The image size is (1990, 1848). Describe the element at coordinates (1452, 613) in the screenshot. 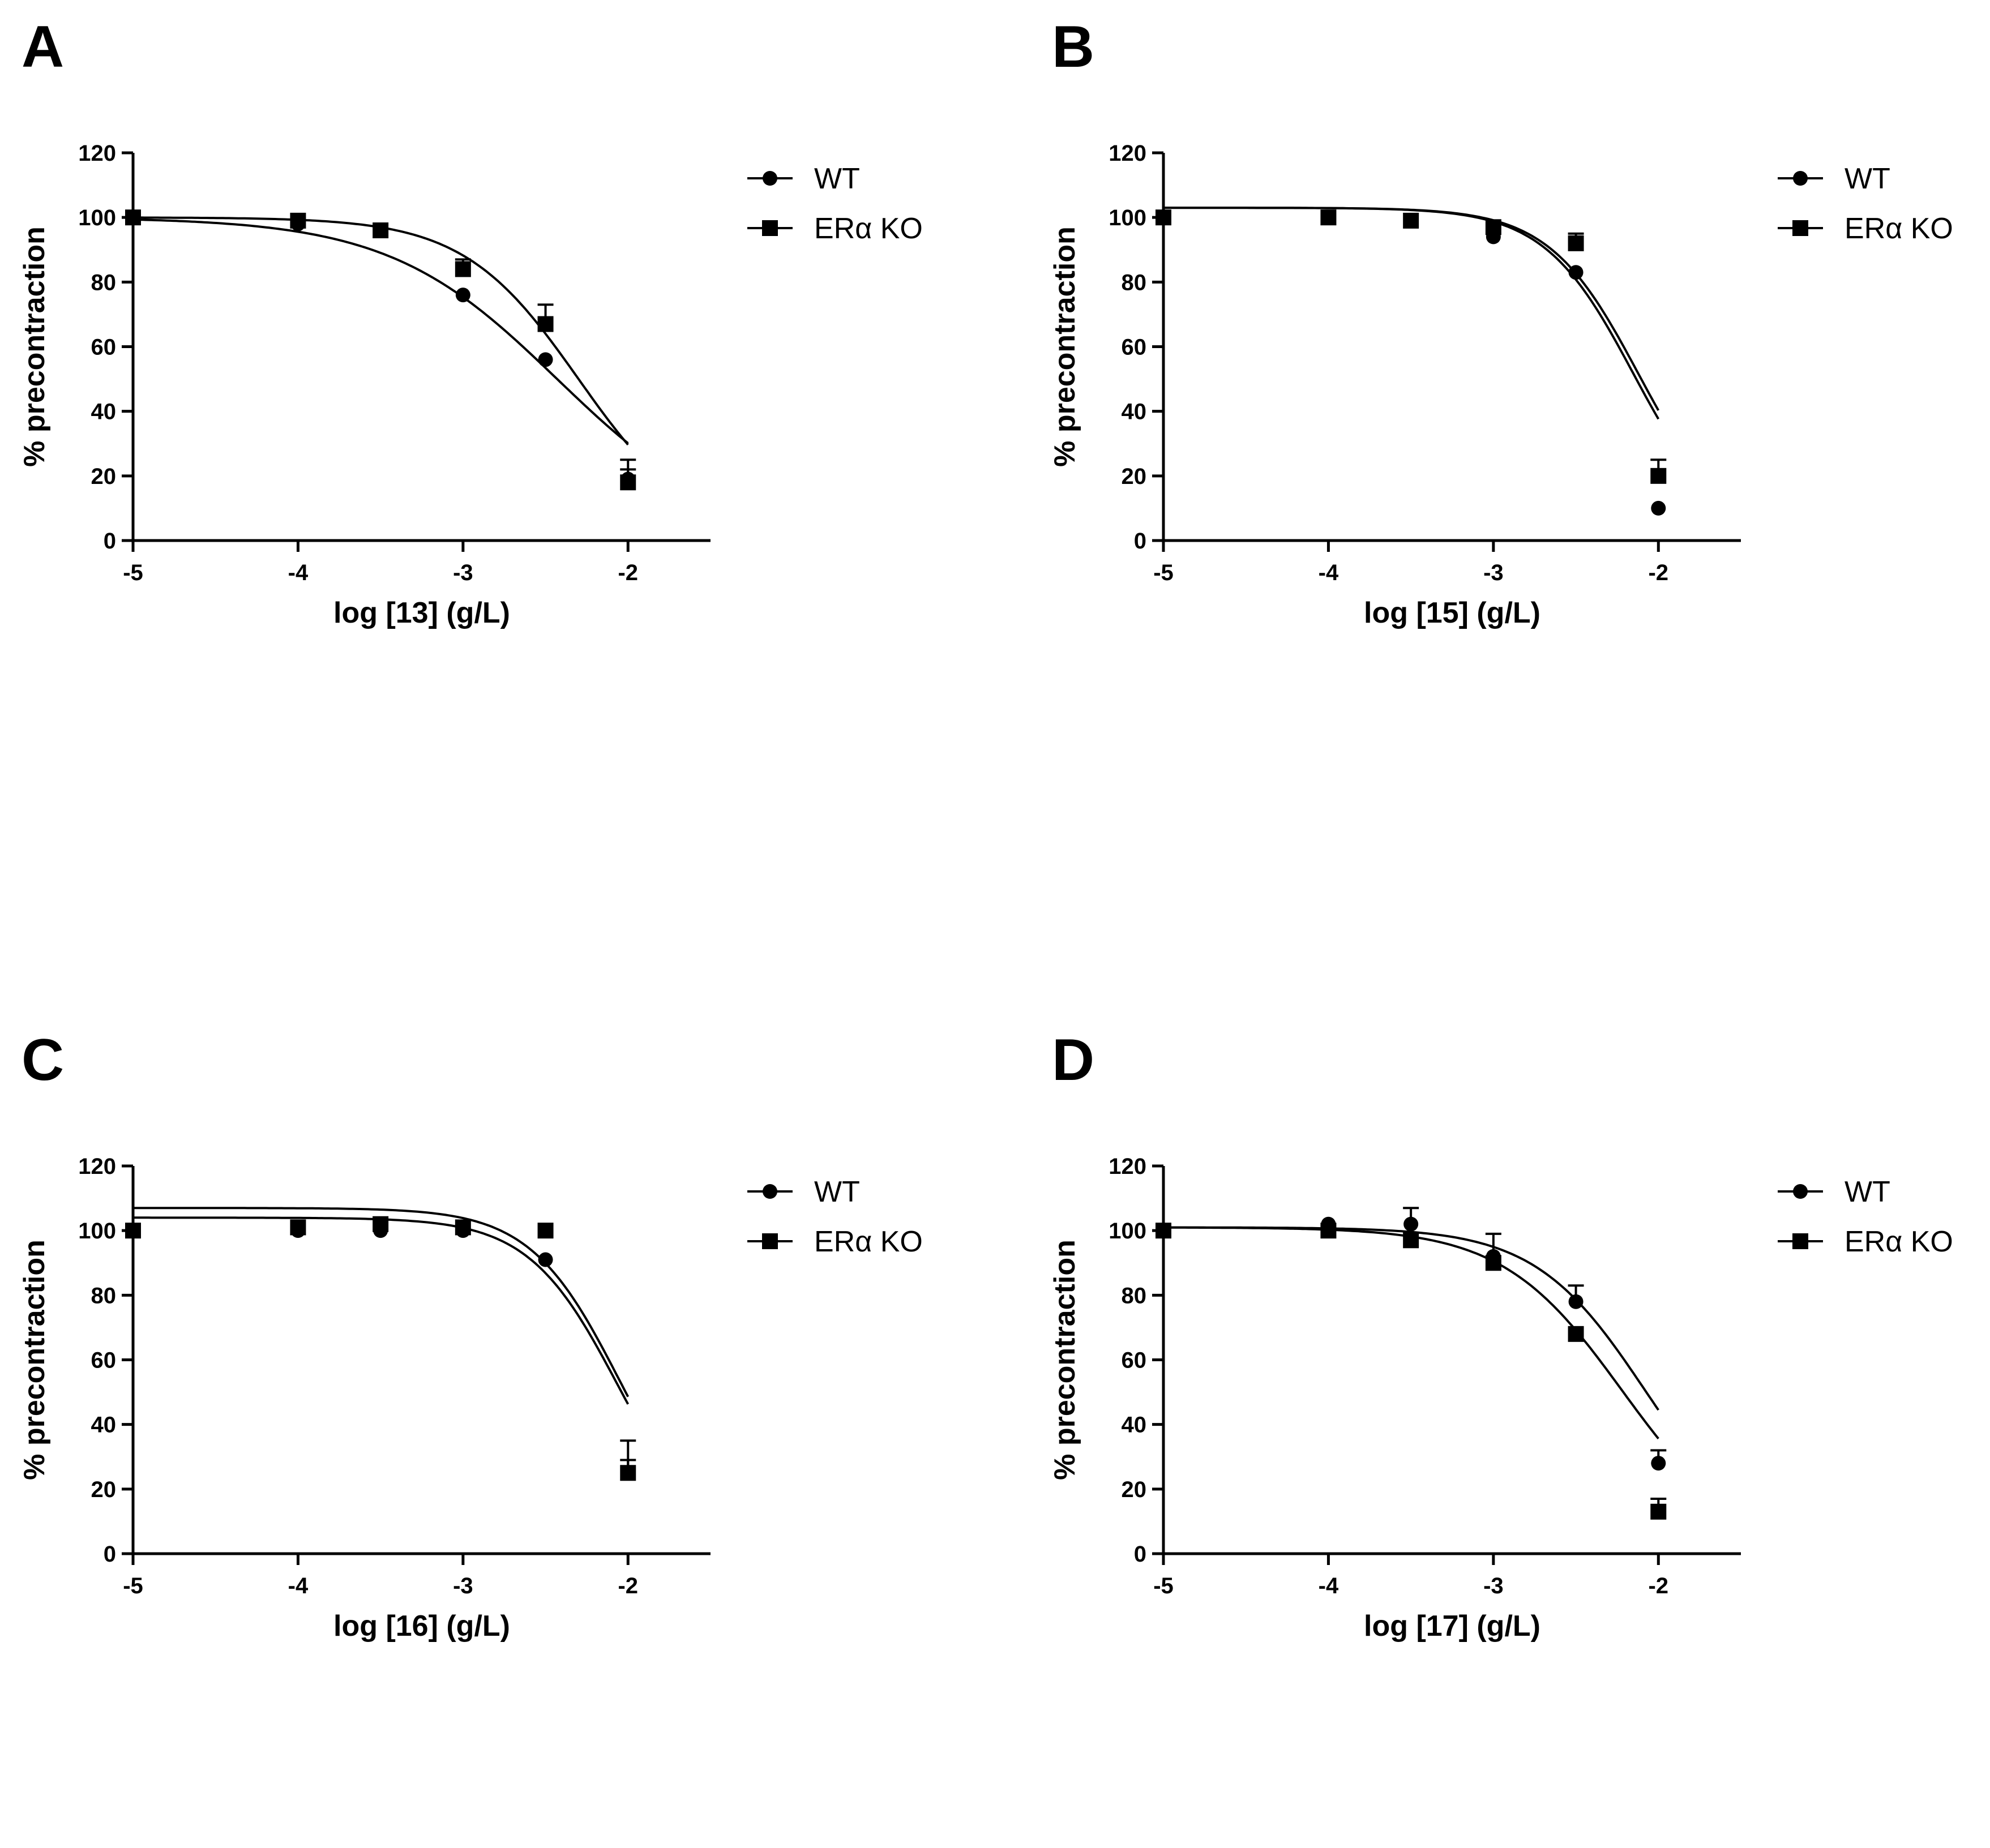

I see `x-axis-title: log [15] (g/L)` at that location.